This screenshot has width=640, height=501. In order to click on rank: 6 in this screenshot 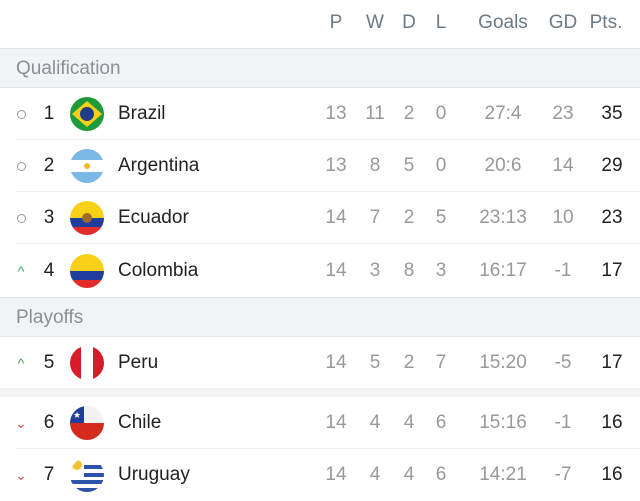, I will do `click(49, 422)`.